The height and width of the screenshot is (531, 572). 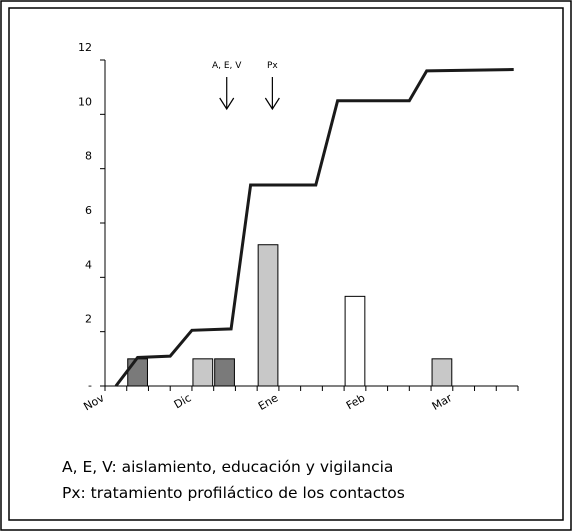 I want to click on y-tick-label: 8, so click(x=88, y=156).